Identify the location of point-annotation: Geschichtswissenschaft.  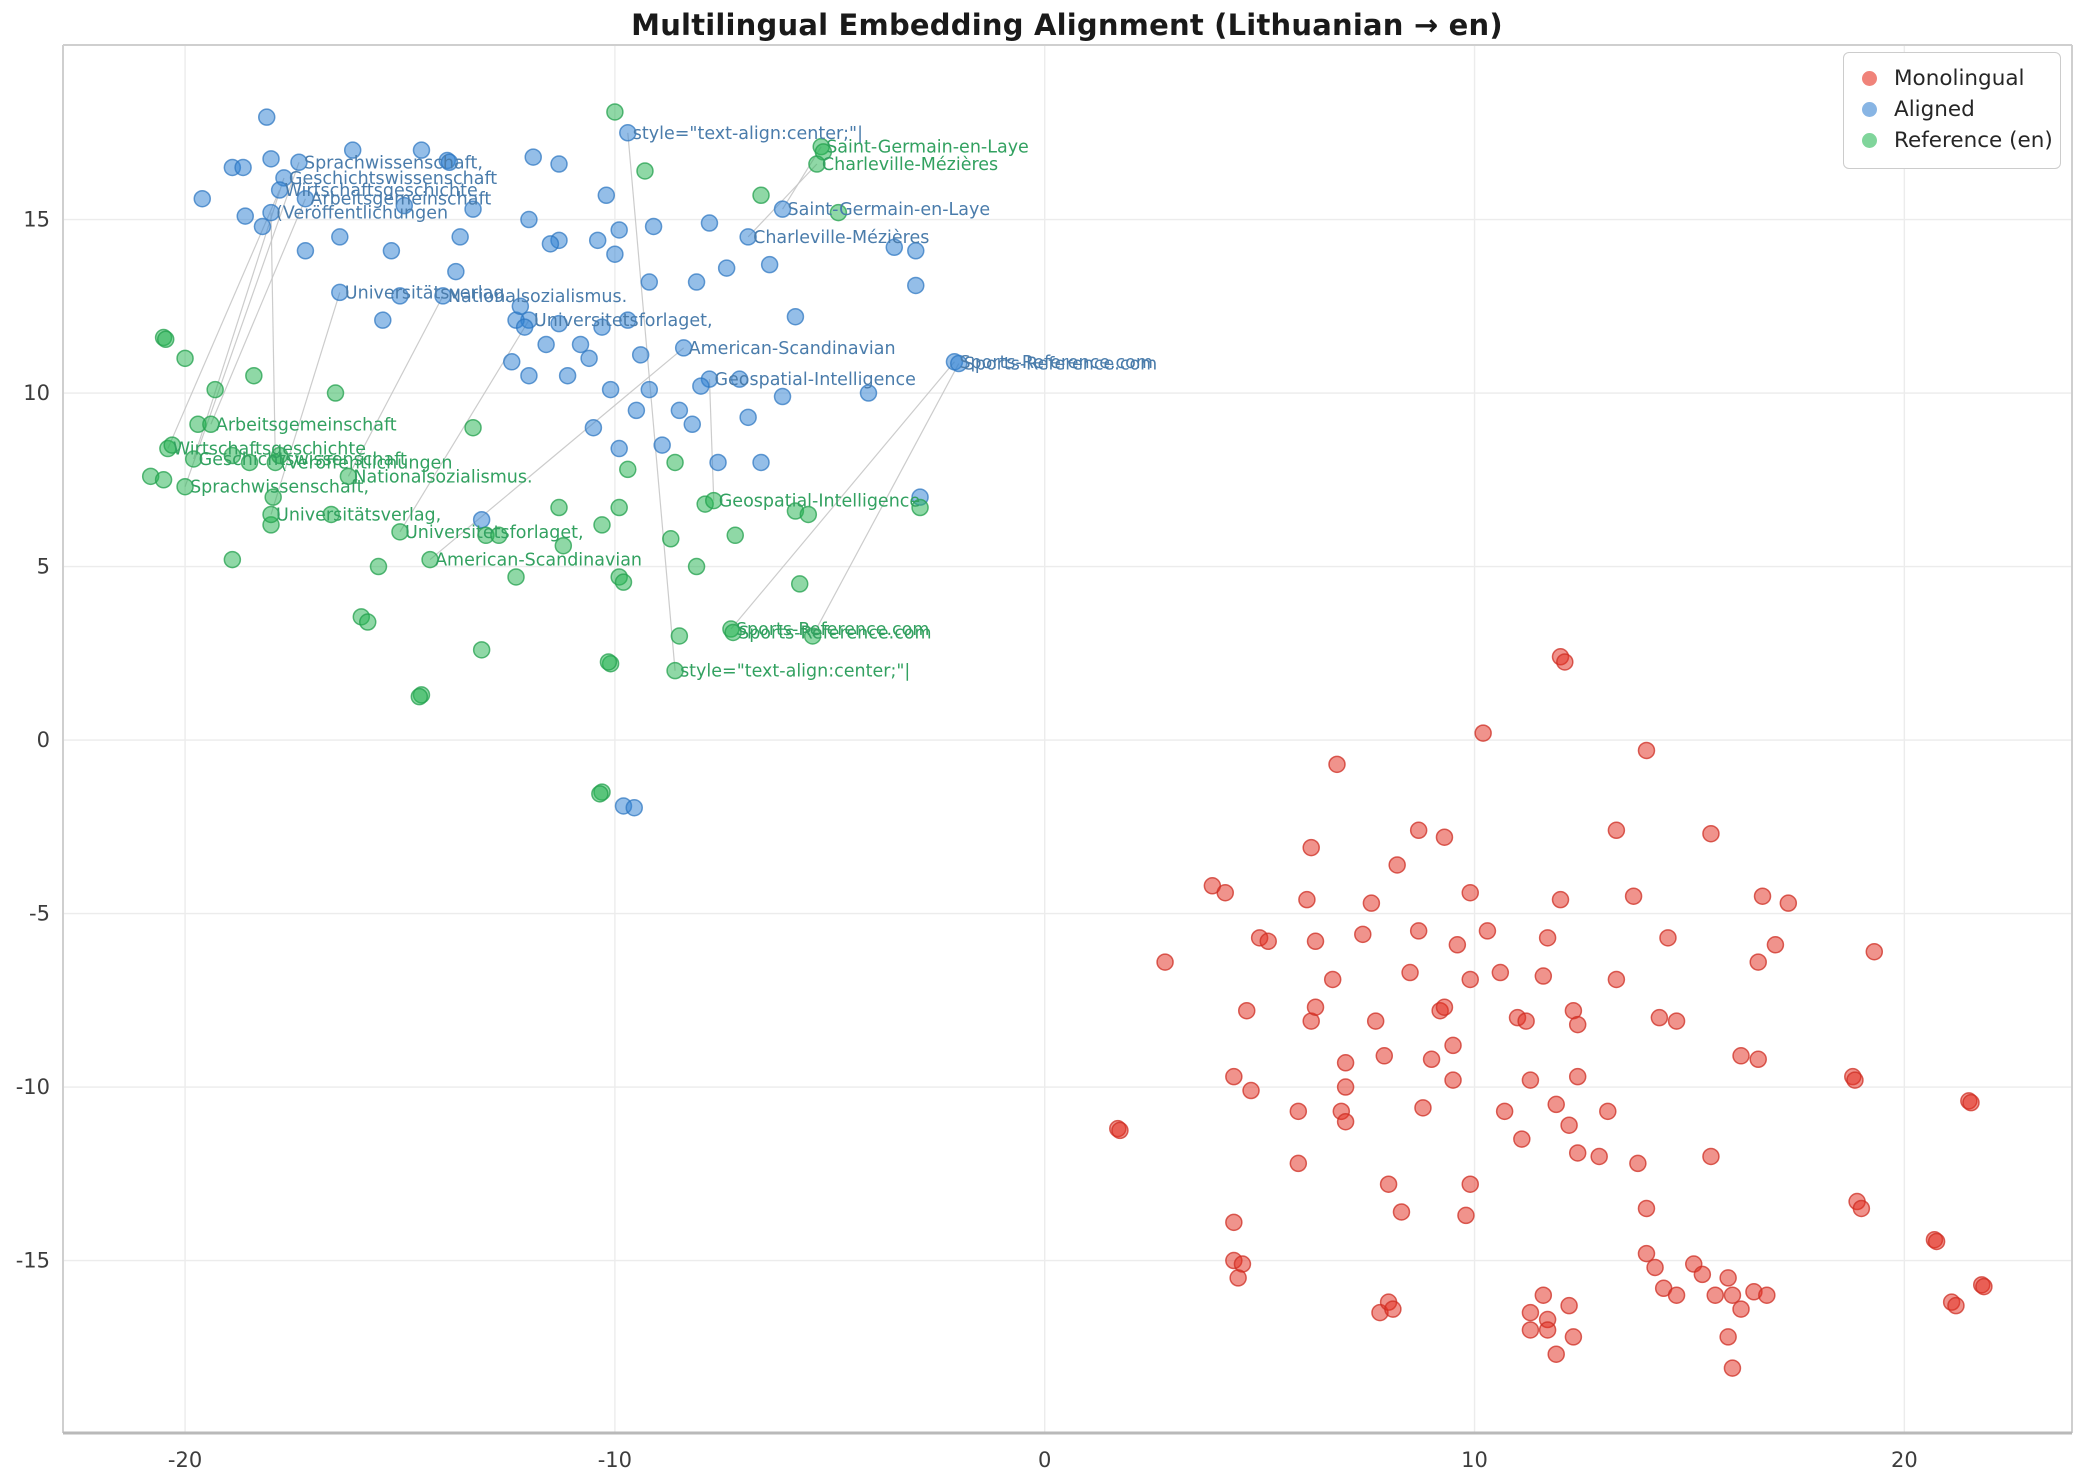
(393, 179).